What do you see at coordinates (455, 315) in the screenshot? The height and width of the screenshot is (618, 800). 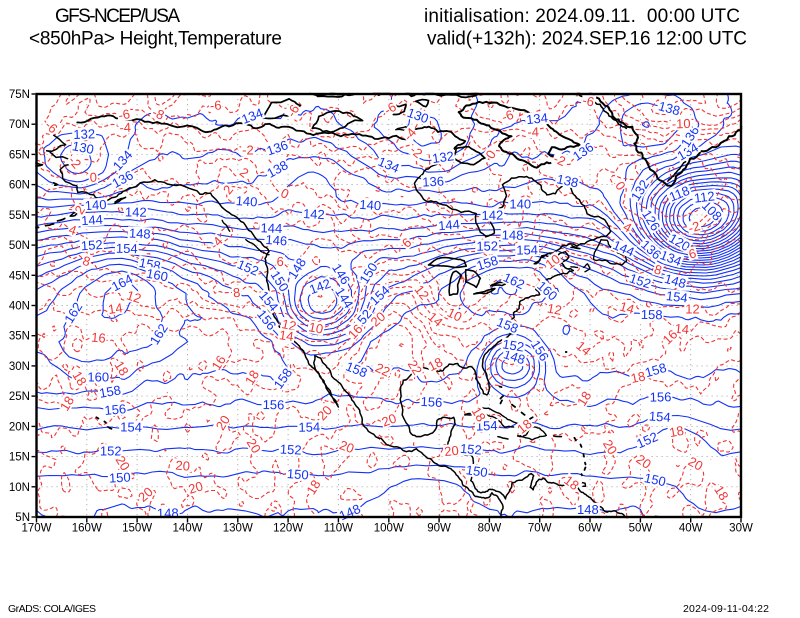 I see `svg-text: 10` at bounding box center [455, 315].